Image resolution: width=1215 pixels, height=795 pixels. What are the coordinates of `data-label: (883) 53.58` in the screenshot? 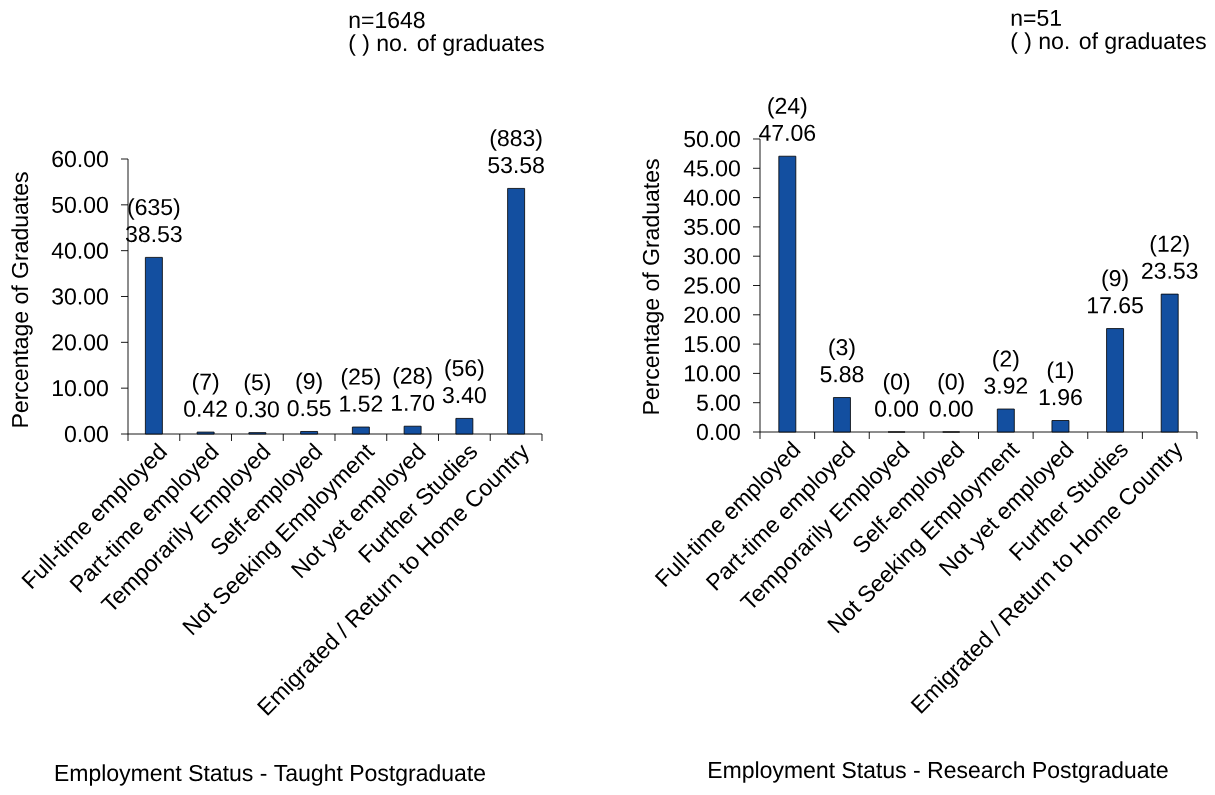 It's located at (516, 151).